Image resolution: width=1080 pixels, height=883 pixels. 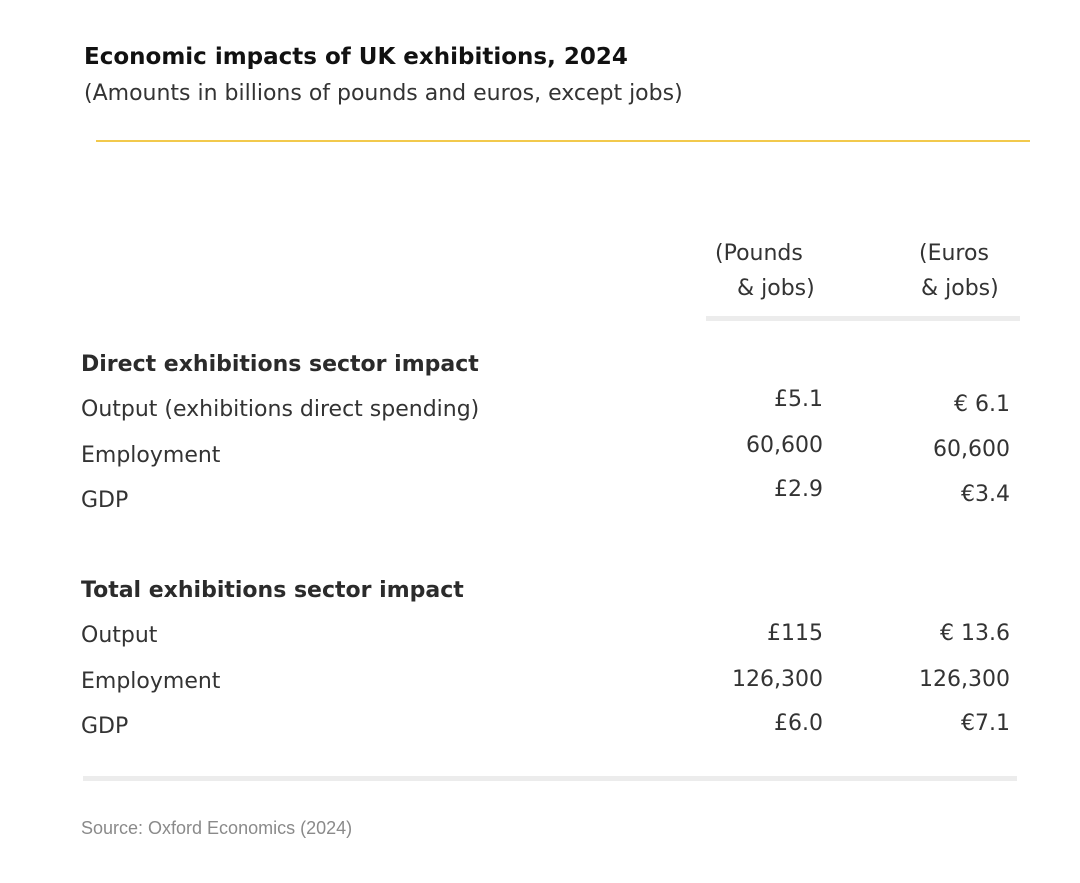 What do you see at coordinates (151, 681) in the screenshot?
I see `row-label-total-employment: Employment` at bounding box center [151, 681].